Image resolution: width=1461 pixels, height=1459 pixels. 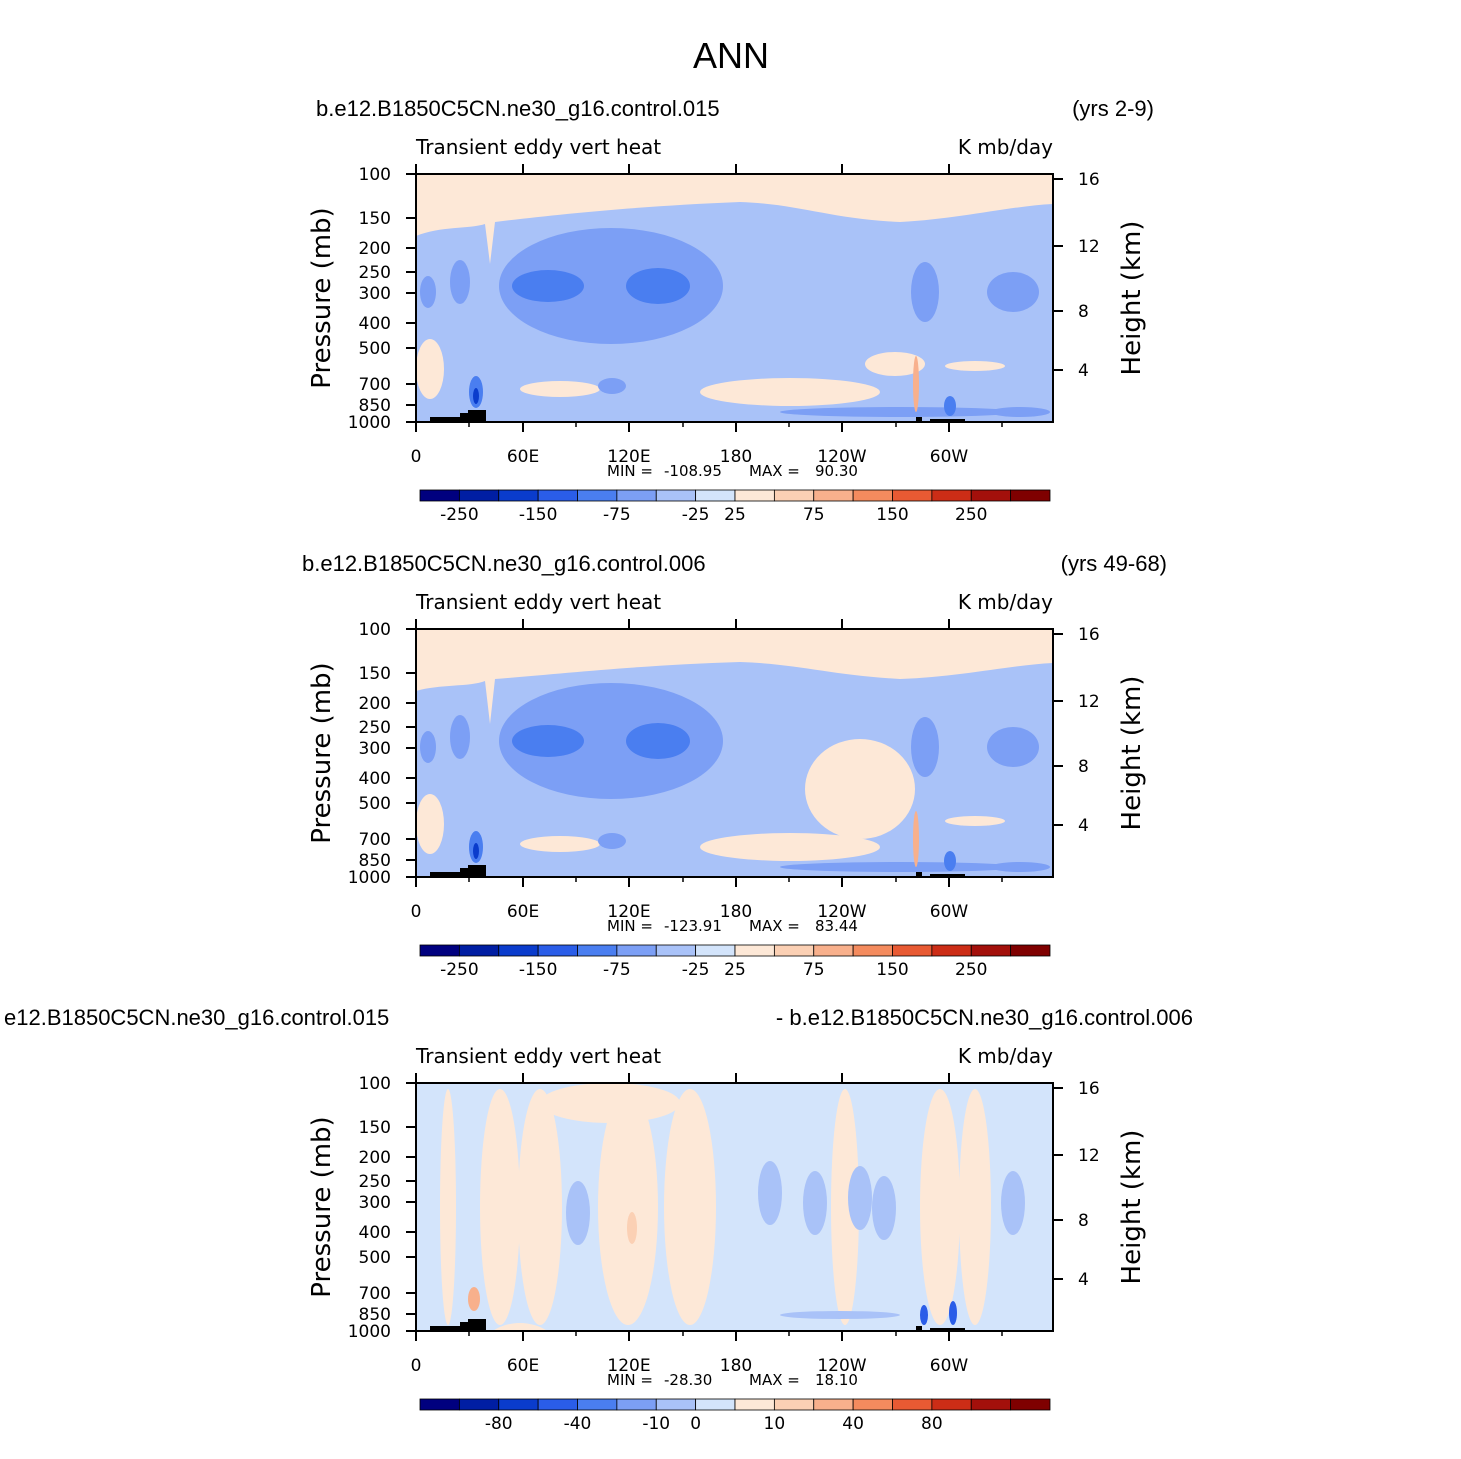 I want to click on colorbar-label: 250, so click(x=971, y=970).